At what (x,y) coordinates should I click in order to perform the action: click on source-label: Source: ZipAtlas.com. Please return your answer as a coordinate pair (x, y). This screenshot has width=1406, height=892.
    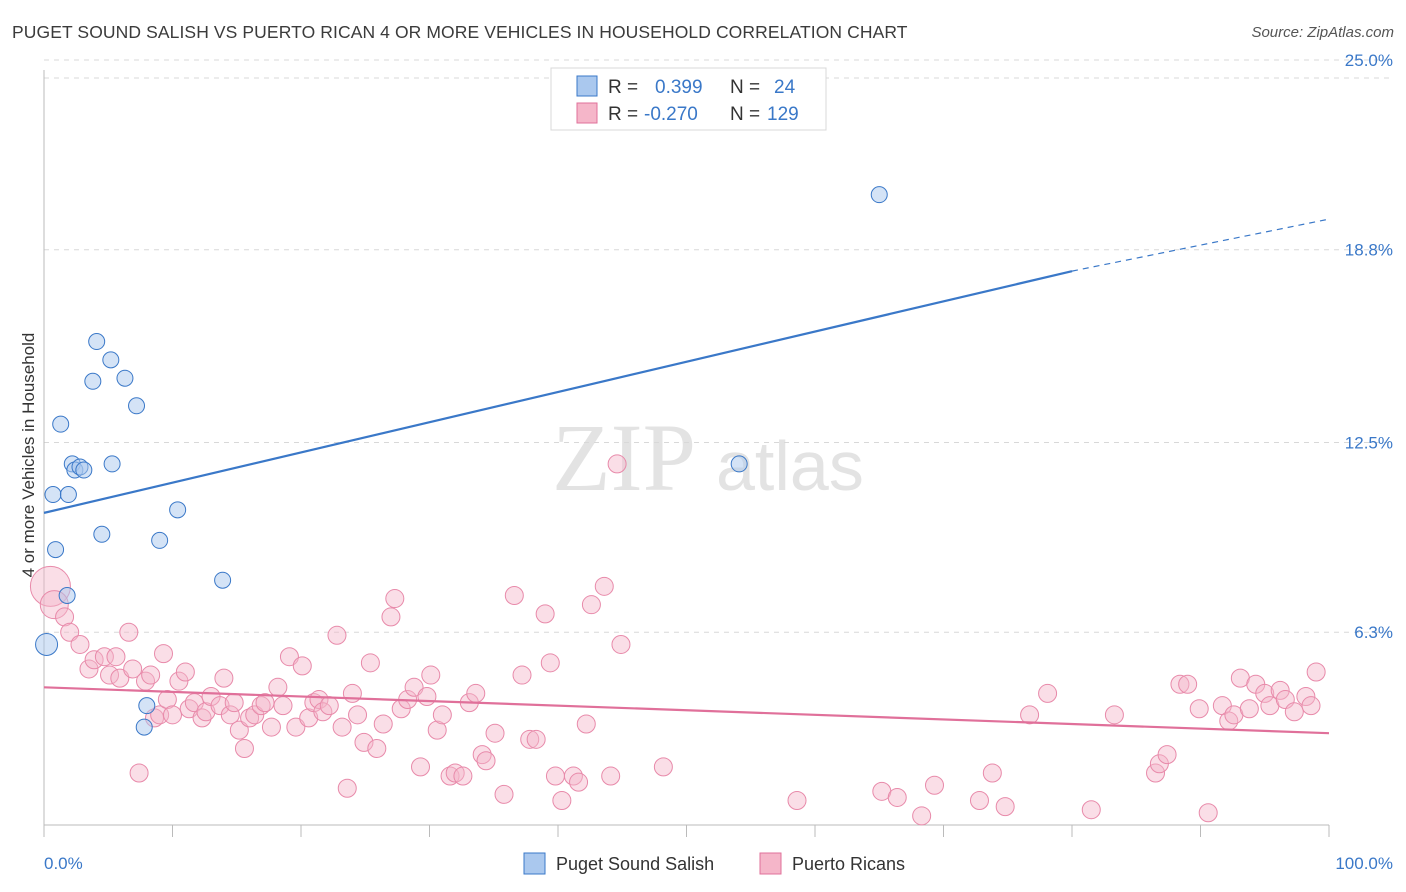
    Looking at the image, I should click on (1322, 32).